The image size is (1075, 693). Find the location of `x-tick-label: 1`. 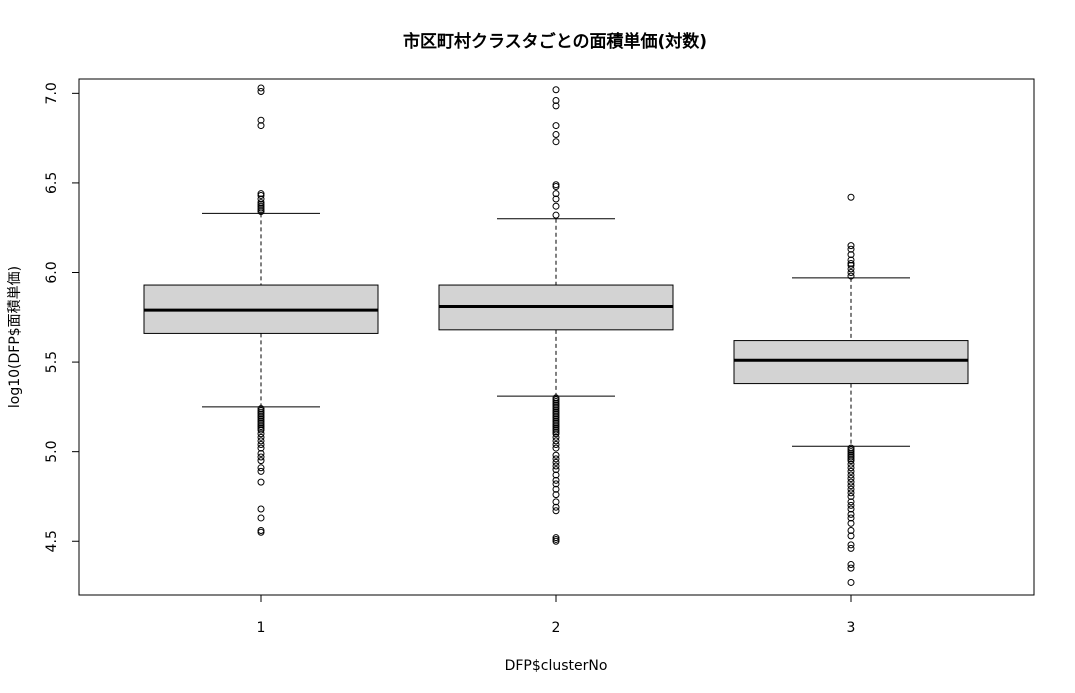

x-tick-label: 1 is located at coordinates (261, 628).